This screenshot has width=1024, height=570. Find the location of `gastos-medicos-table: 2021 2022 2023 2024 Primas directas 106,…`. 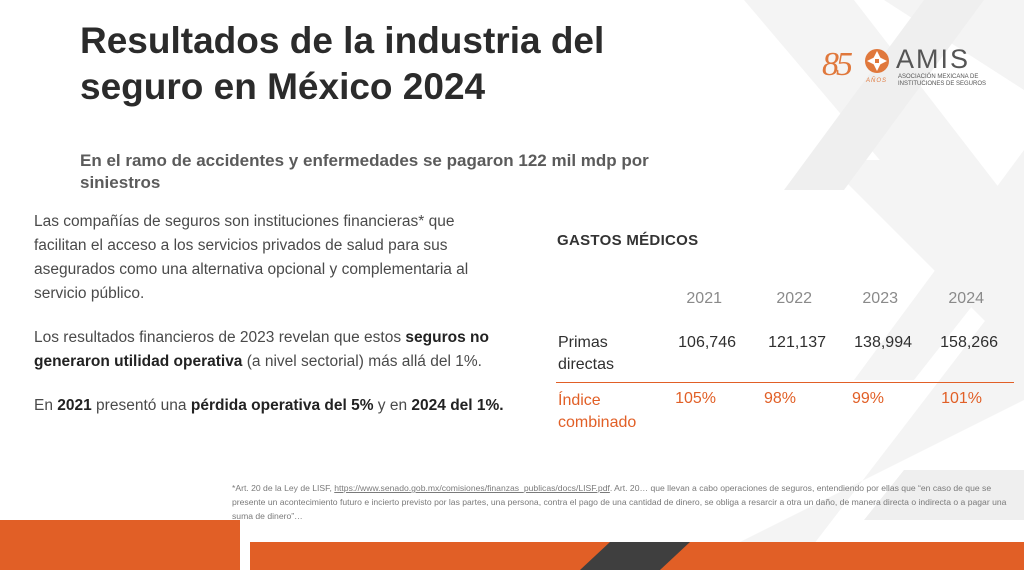

gastos-medicos-table: 2021 2022 2023 2024 Primas directas 106,… is located at coordinates (785, 356).